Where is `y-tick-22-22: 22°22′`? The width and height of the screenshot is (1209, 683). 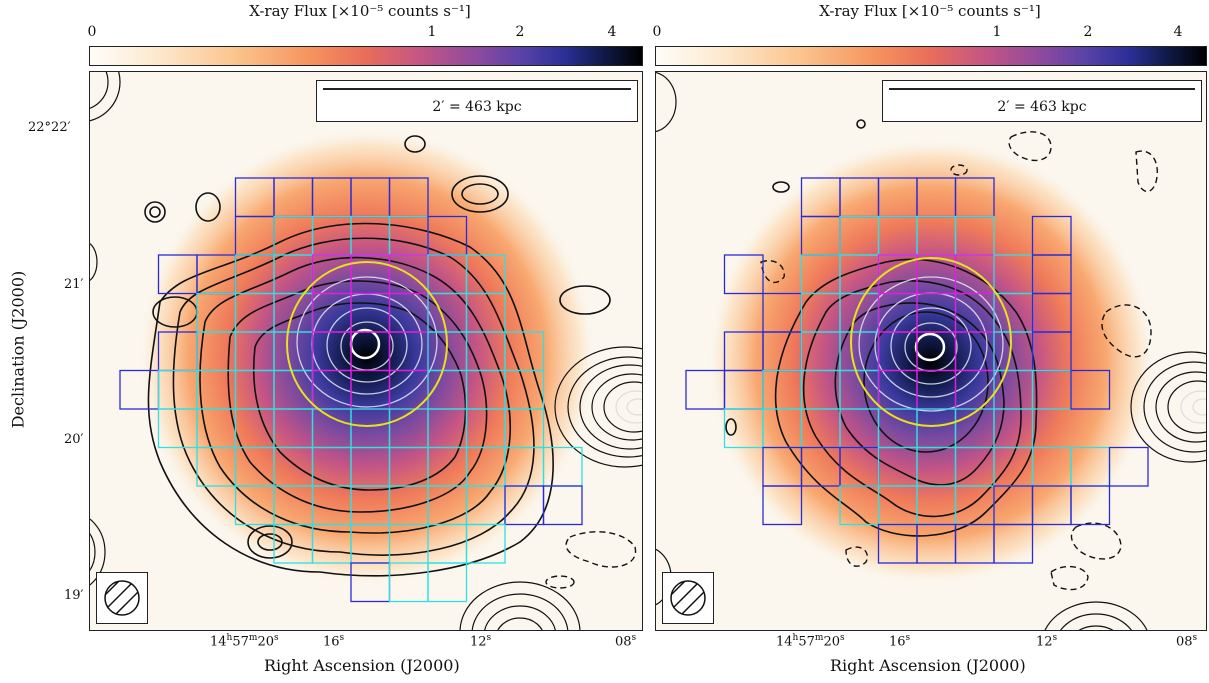 y-tick-22-22: 22°22′ is located at coordinates (49, 127).